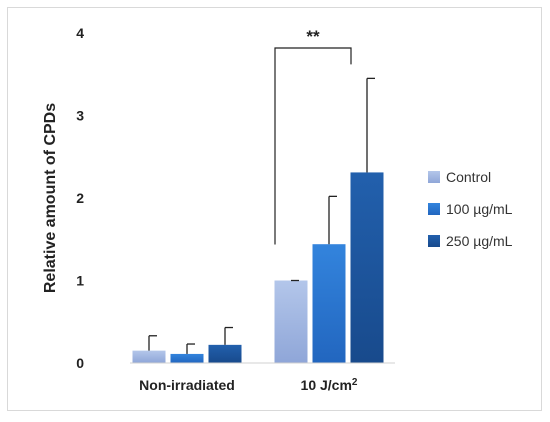 The image size is (550, 422). What do you see at coordinates (80, 281) in the screenshot?
I see `y-tick-label: 1` at bounding box center [80, 281].